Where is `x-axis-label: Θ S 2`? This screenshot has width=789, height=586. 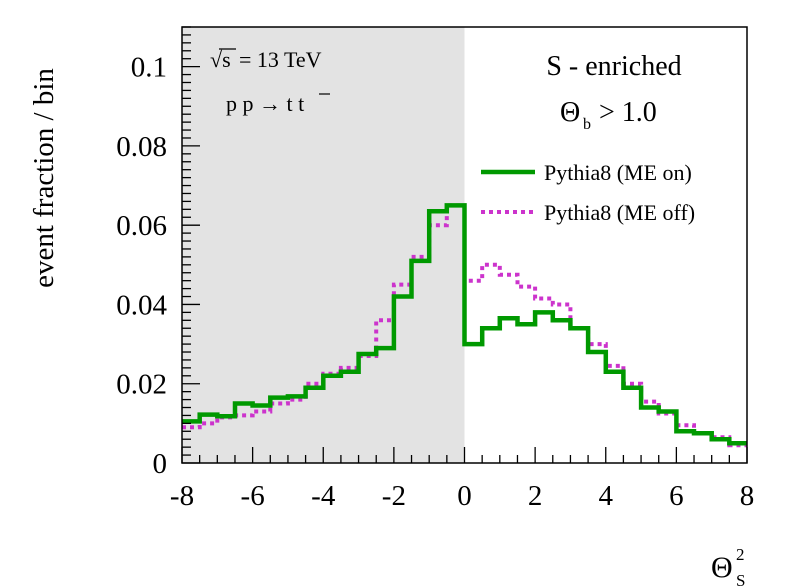
x-axis-label: Θ S 2 is located at coordinates (728, 565).